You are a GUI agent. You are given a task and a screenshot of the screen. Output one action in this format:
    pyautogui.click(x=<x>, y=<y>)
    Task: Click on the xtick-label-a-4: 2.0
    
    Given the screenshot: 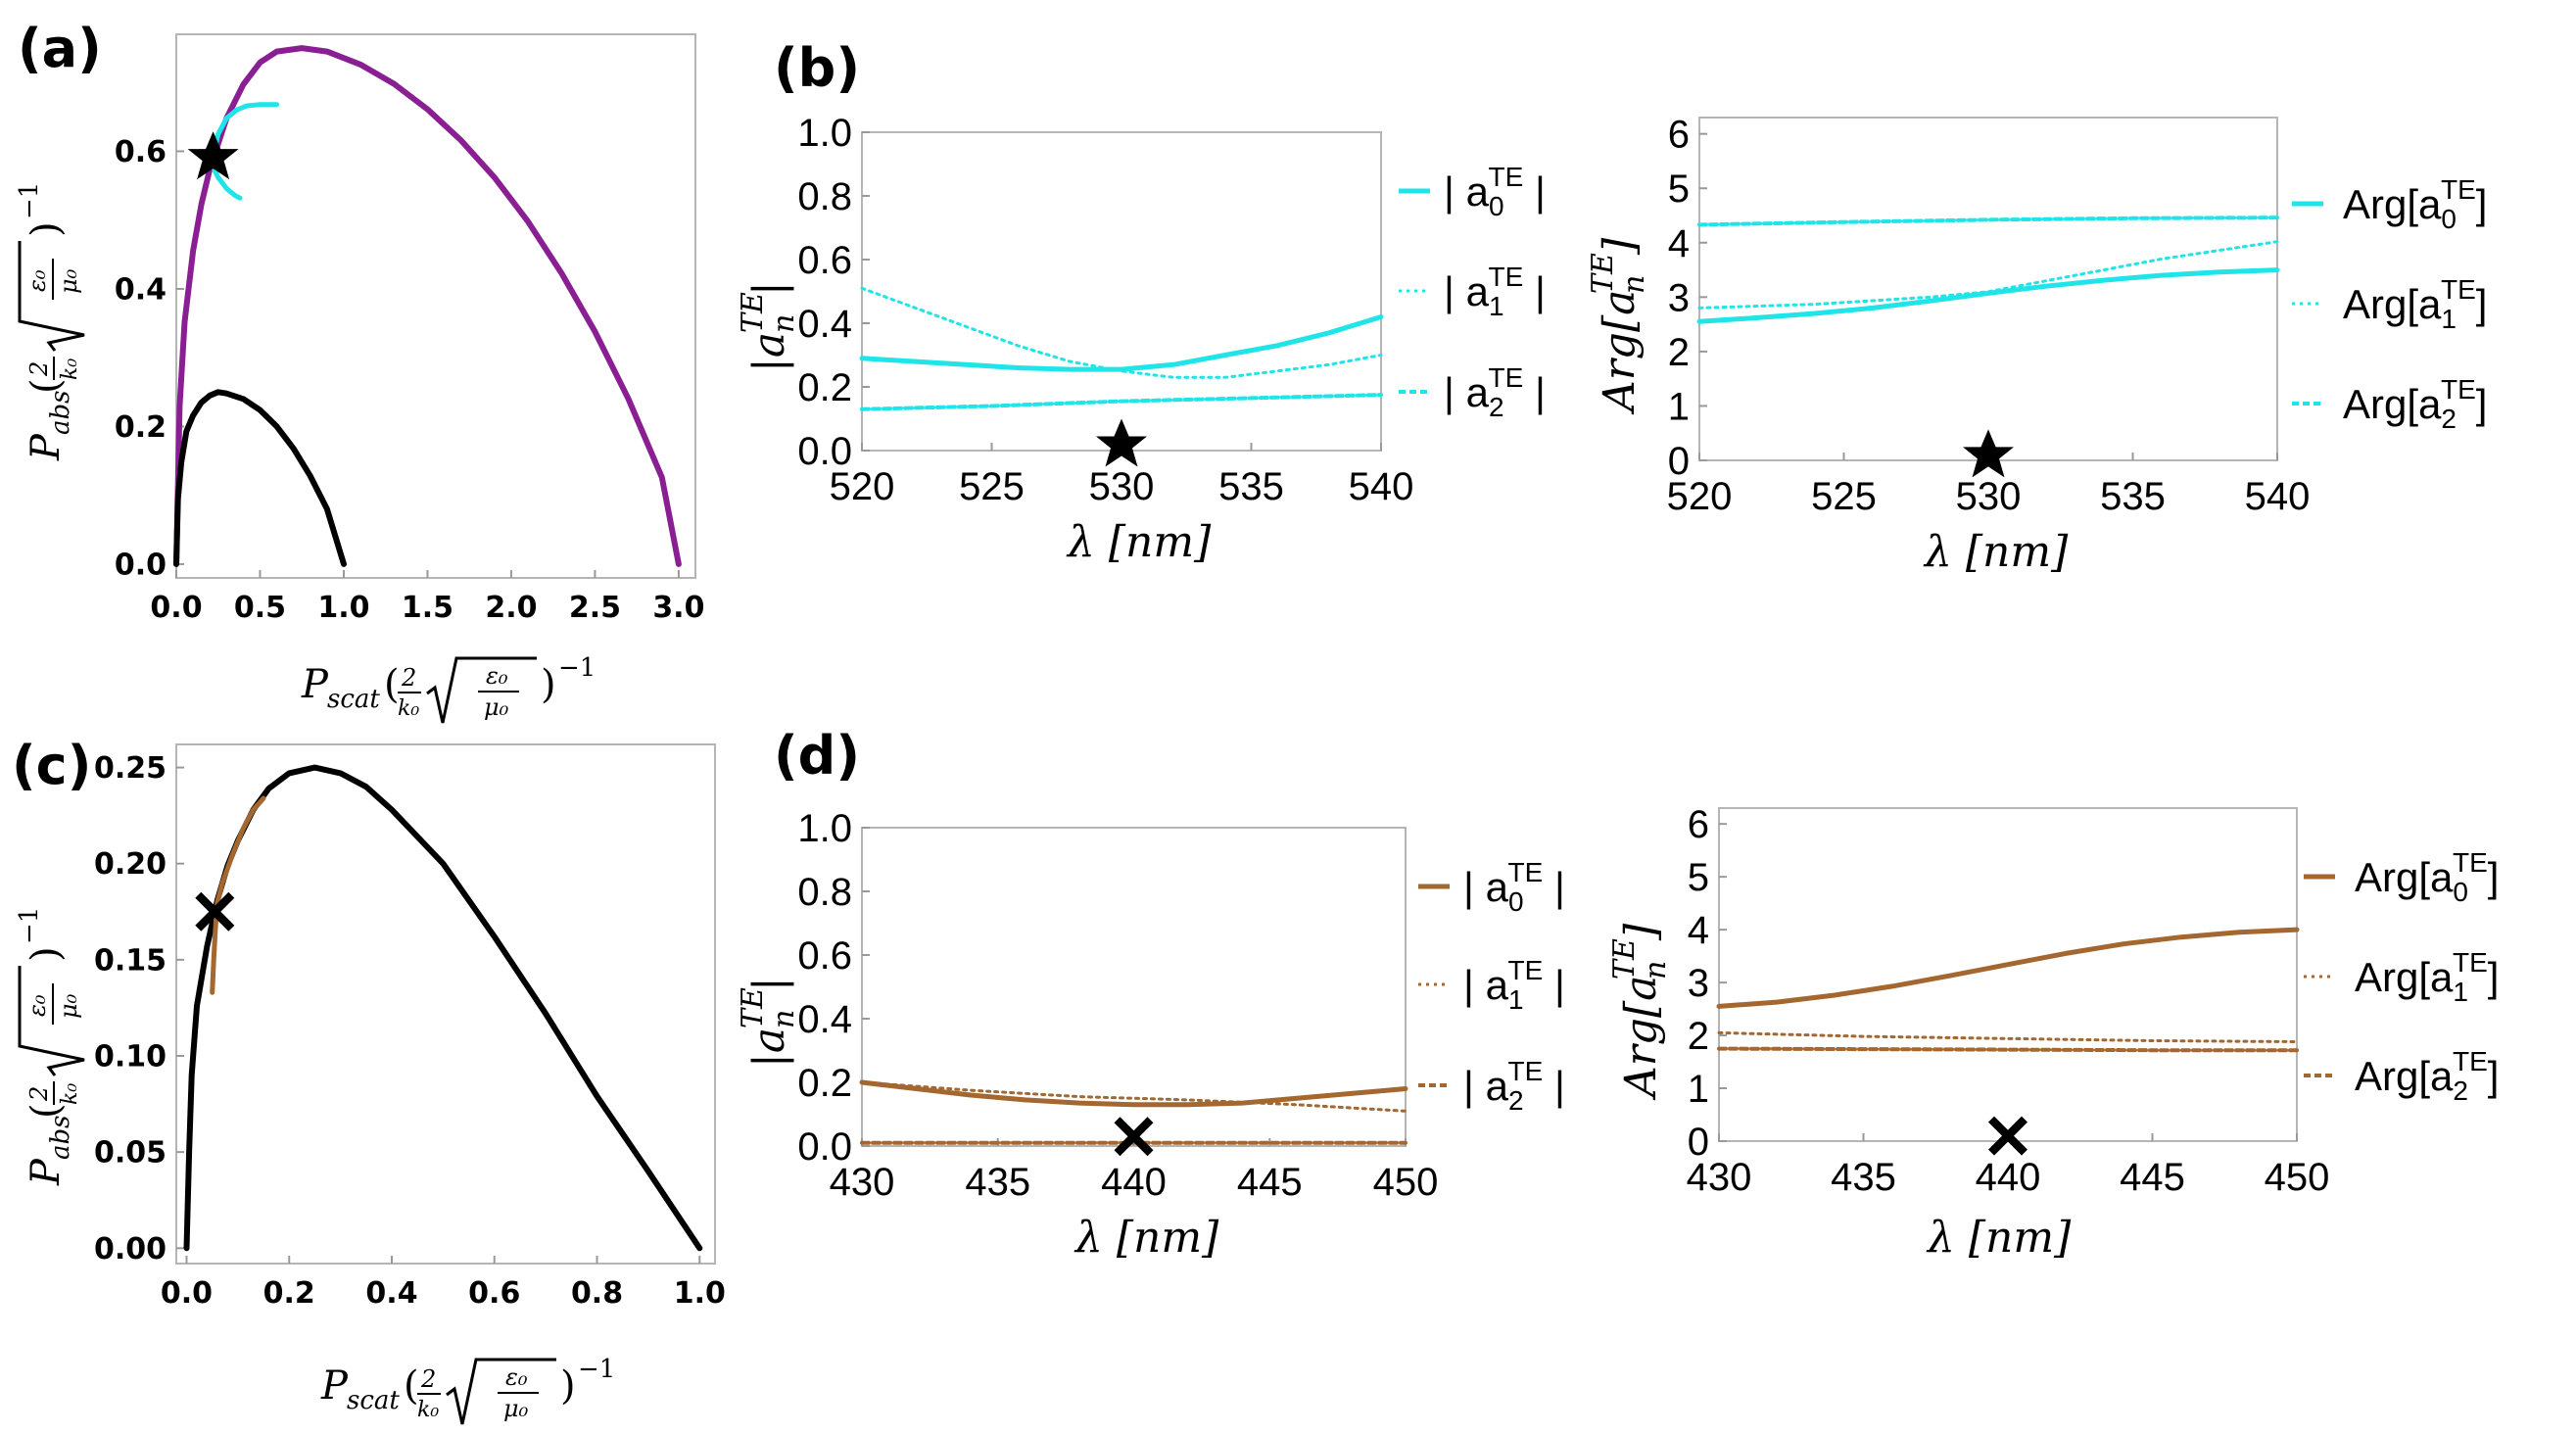 What is the action you would take?
    pyautogui.click(x=511, y=608)
    